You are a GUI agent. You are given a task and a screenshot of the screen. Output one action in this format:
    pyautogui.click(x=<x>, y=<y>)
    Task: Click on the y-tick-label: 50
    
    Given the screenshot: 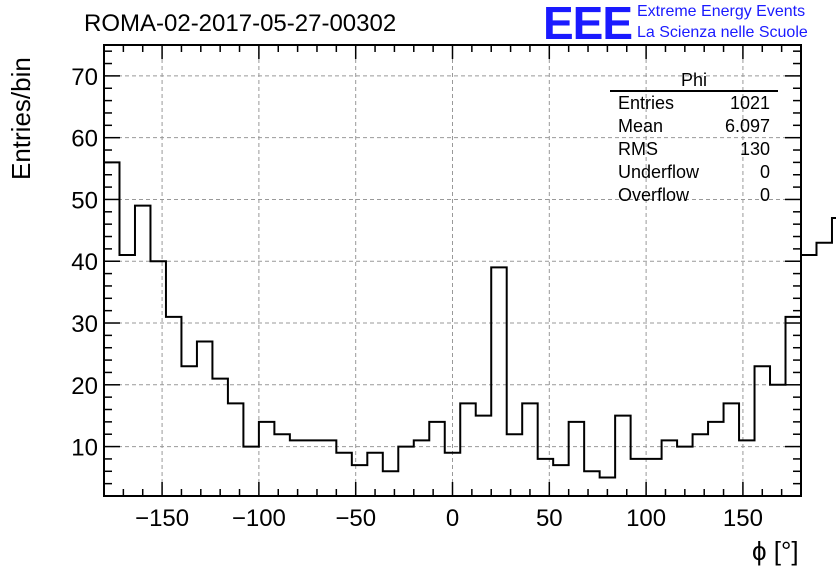 What is the action you would take?
    pyautogui.click(x=84, y=200)
    